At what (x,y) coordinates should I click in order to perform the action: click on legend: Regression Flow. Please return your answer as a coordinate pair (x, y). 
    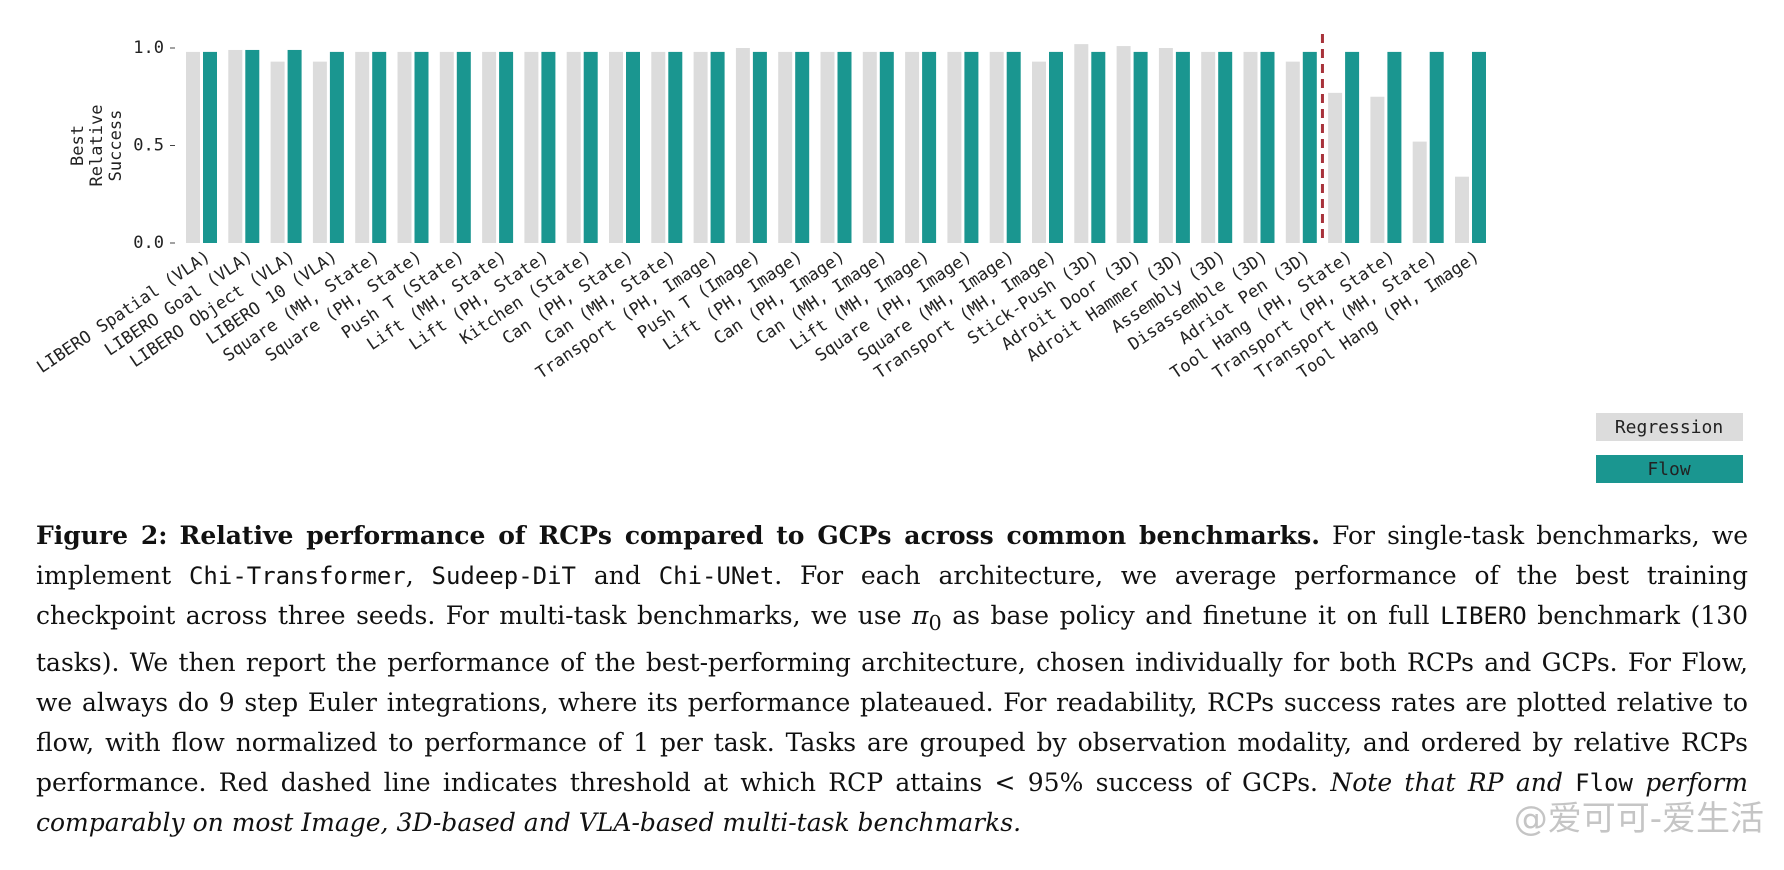
    Looking at the image, I should click on (1669, 448).